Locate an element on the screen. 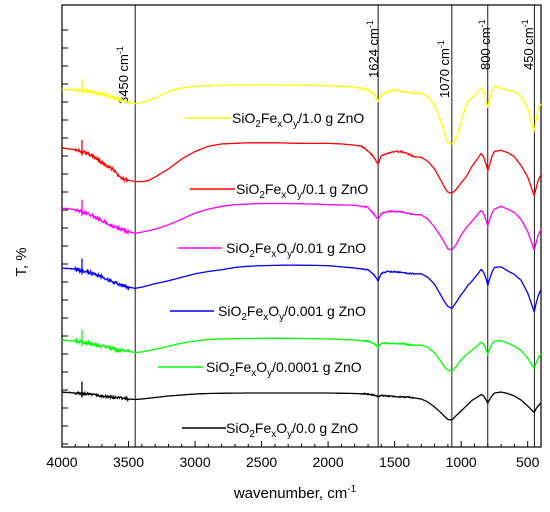 This screenshot has height=512, width=550. legend-label-2: SiO2FexOy/0.01 g ZnO is located at coordinates (296, 250).